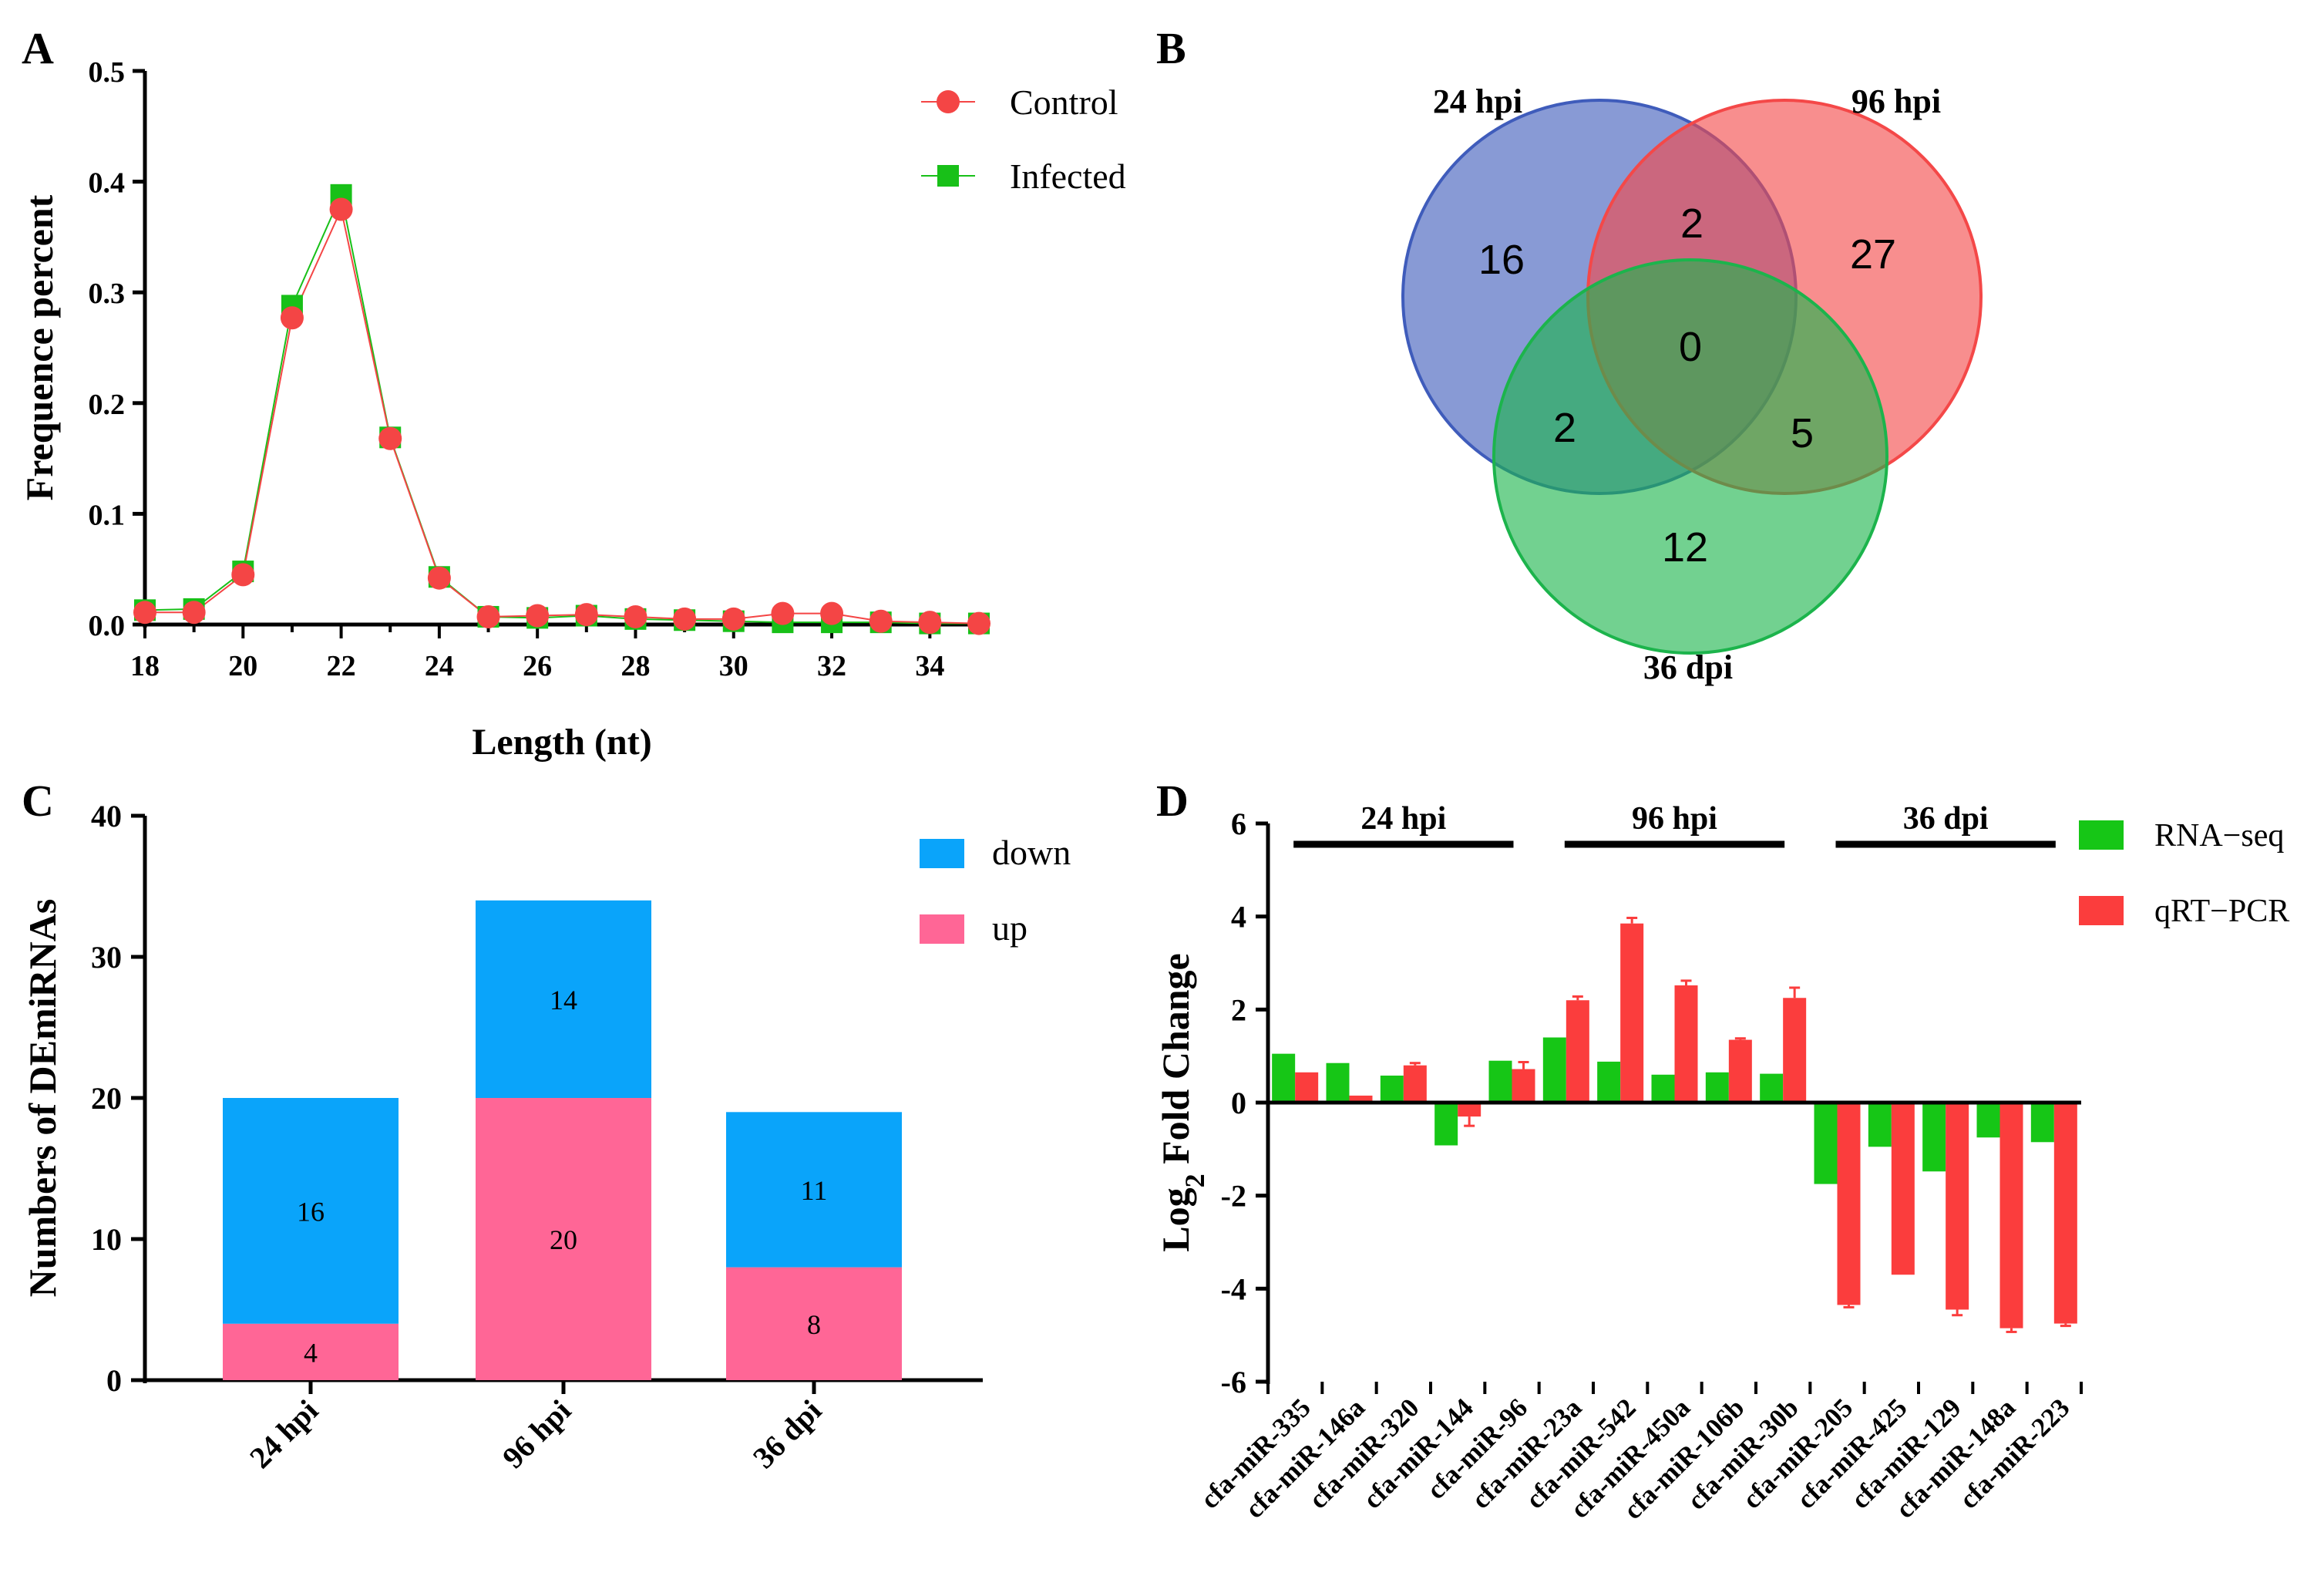 The width and height of the screenshot is (2324, 1576). What do you see at coordinates (242, 666) in the screenshot?
I see `x-tick-label: 20` at bounding box center [242, 666].